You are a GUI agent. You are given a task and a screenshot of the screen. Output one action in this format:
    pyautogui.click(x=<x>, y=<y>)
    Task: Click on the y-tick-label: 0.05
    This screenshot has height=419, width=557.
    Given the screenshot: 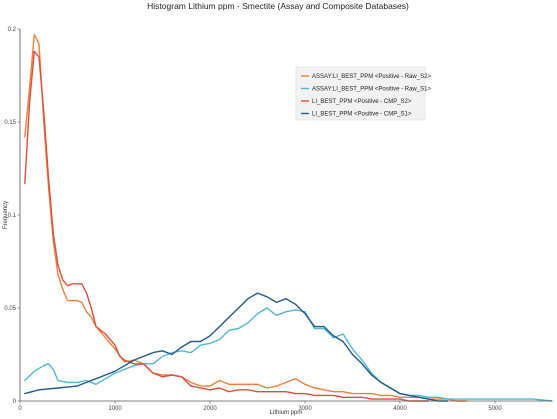 What is the action you would take?
    pyautogui.click(x=10, y=309)
    